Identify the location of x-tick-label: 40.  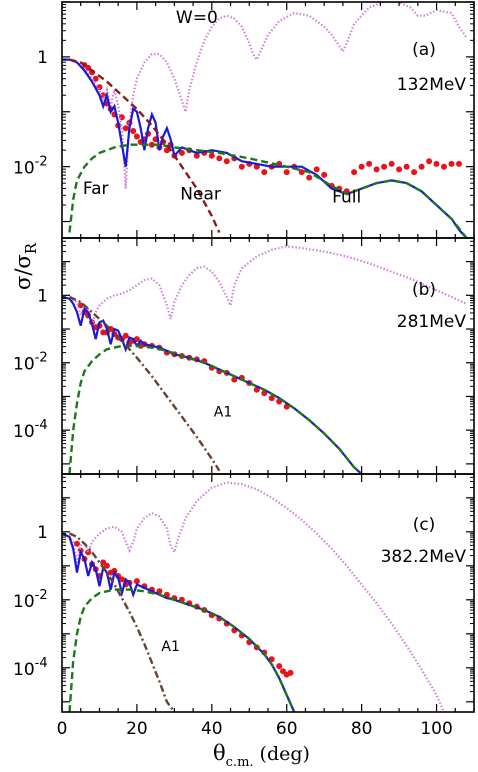
(212, 729).